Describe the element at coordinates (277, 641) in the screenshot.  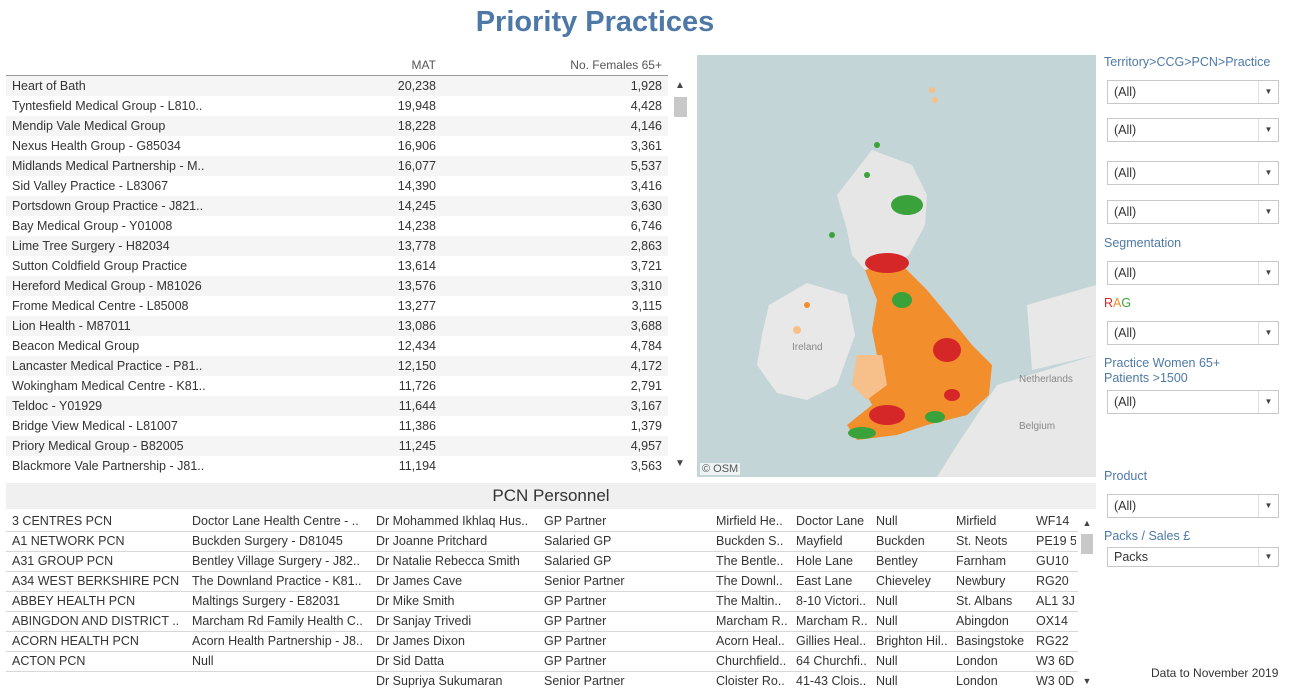
I see `pcn-practice: Acorn Health Partnership - J8..` at that location.